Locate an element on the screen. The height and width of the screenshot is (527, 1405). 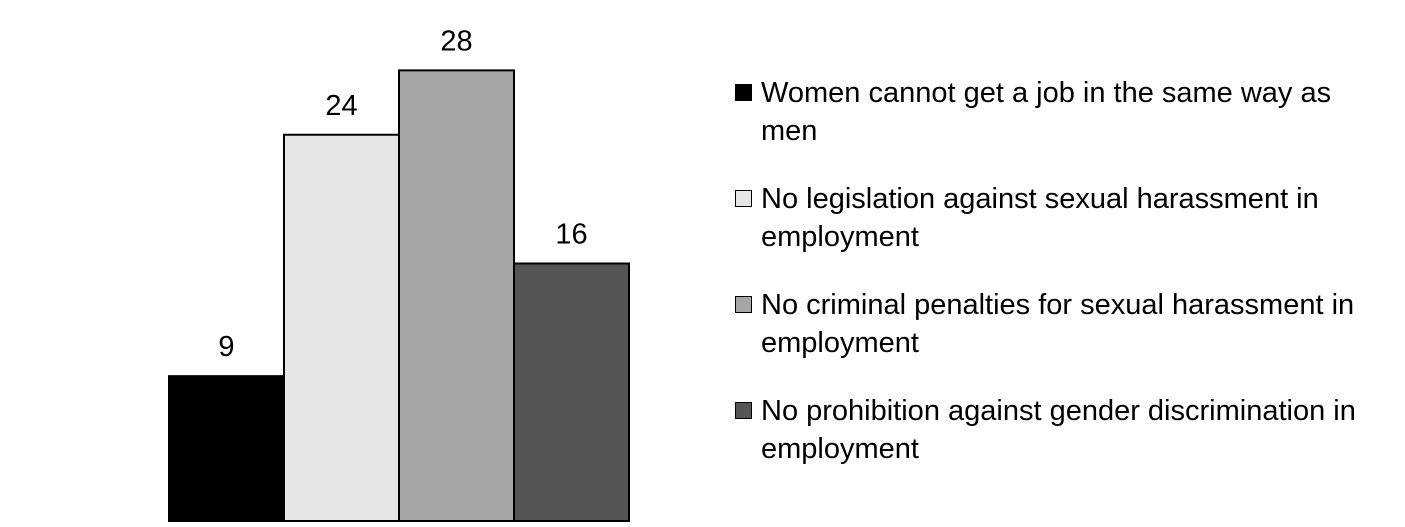
data-label-2: 24 is located at coordinates (341, 106).